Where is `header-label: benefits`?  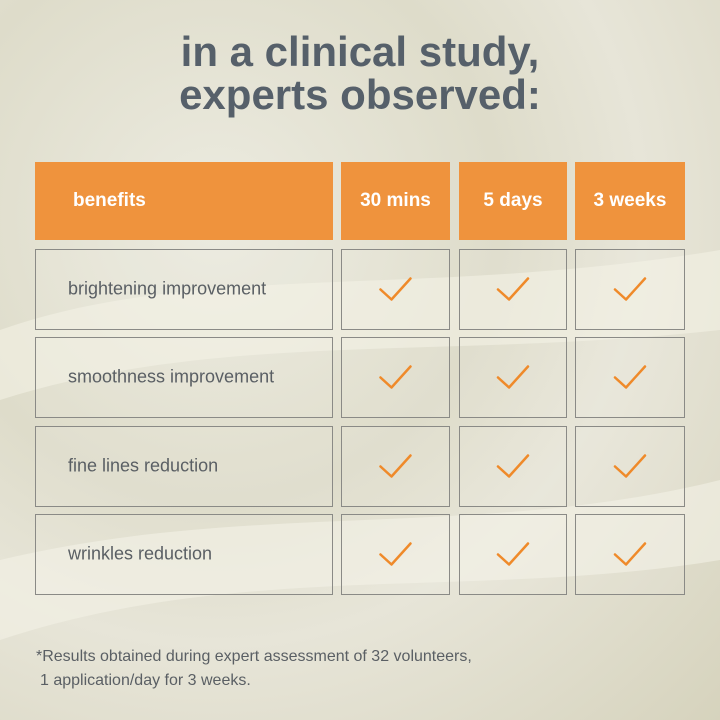
header-label: benefits is located at coordinates (109, 200).